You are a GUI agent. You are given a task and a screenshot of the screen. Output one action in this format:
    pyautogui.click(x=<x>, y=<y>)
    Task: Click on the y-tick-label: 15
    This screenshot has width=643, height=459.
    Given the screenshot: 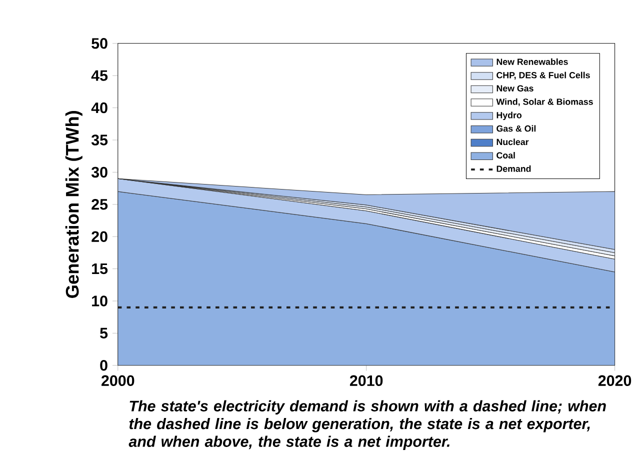 What is the action you would take?
    pyautogui.click(x=100, y=268)
    